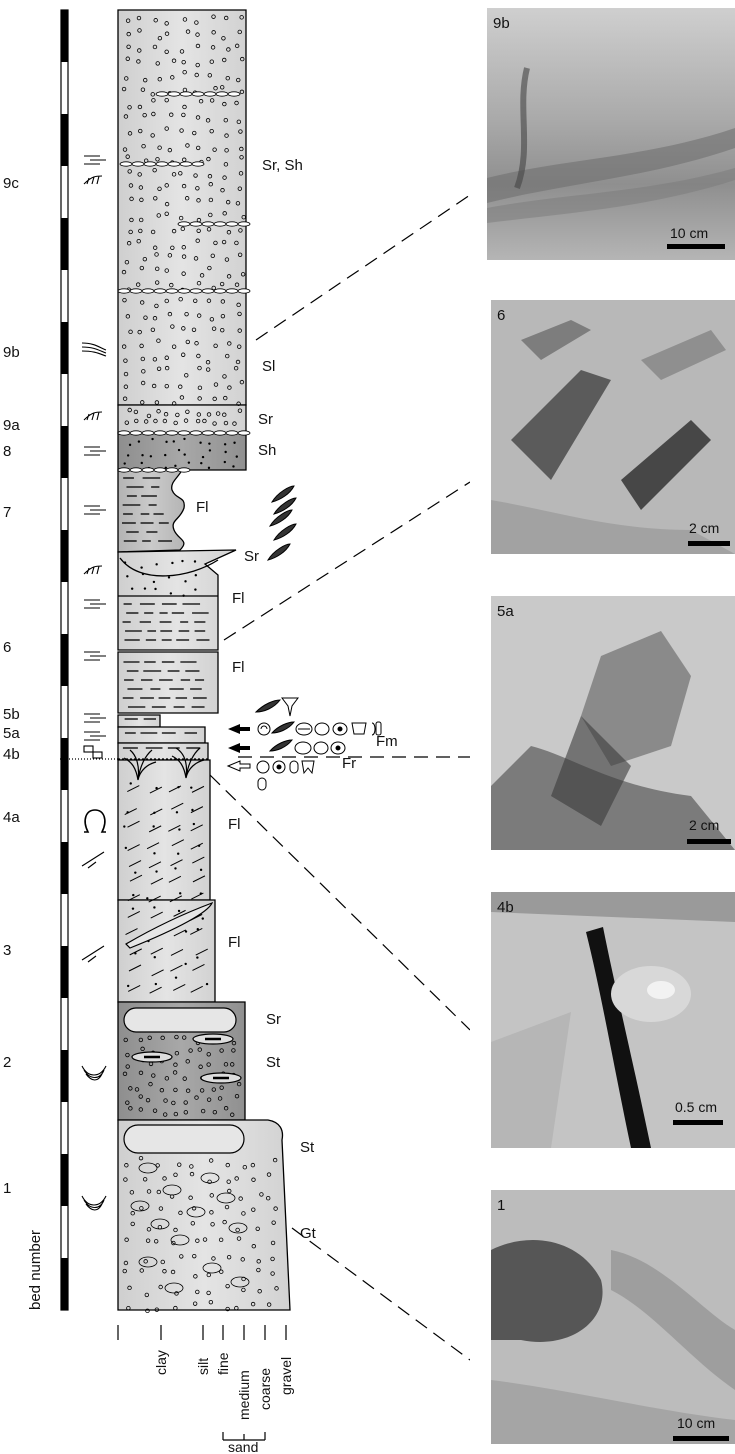 The image size is (735, 1454). What do you see at coordinates (501, 1205) in the screenshot?
I see `photo-label-1: 1` at bounding box center [501, 1205].